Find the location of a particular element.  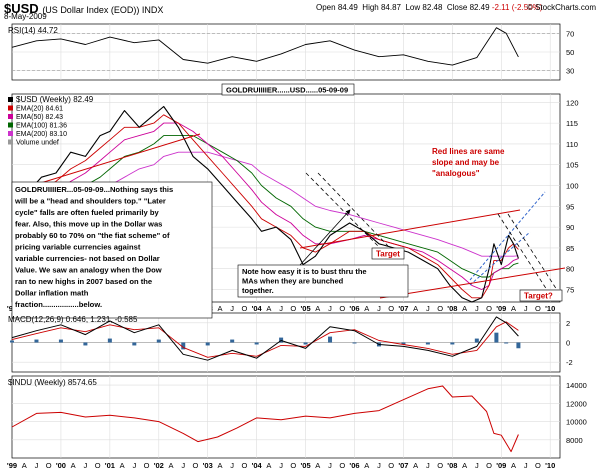

price-x-label: '10 is located at coordinates (550, 308).